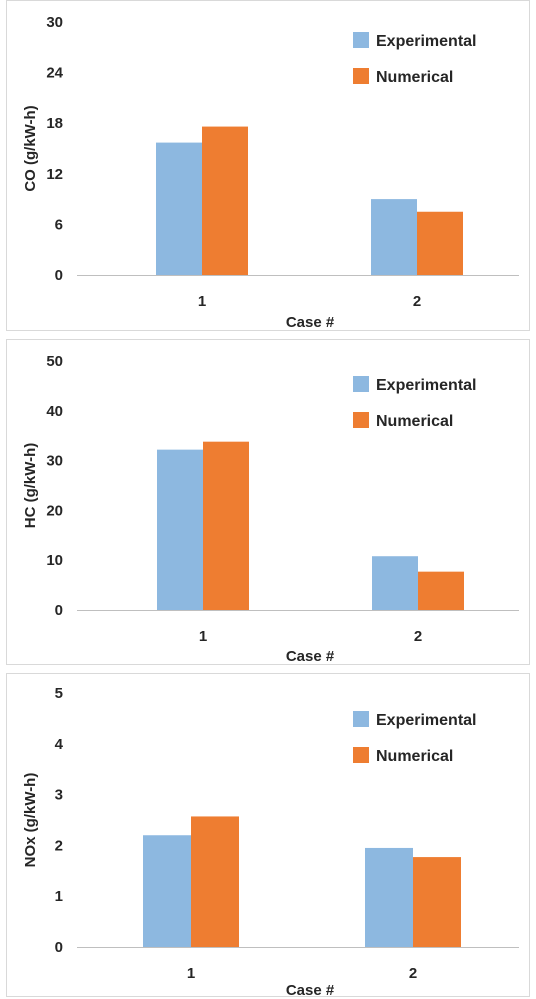  What do you see at coordinates (59, 795) in the screenshot?
I see `y-tick-label: 3` at bounding box center [59, 795].